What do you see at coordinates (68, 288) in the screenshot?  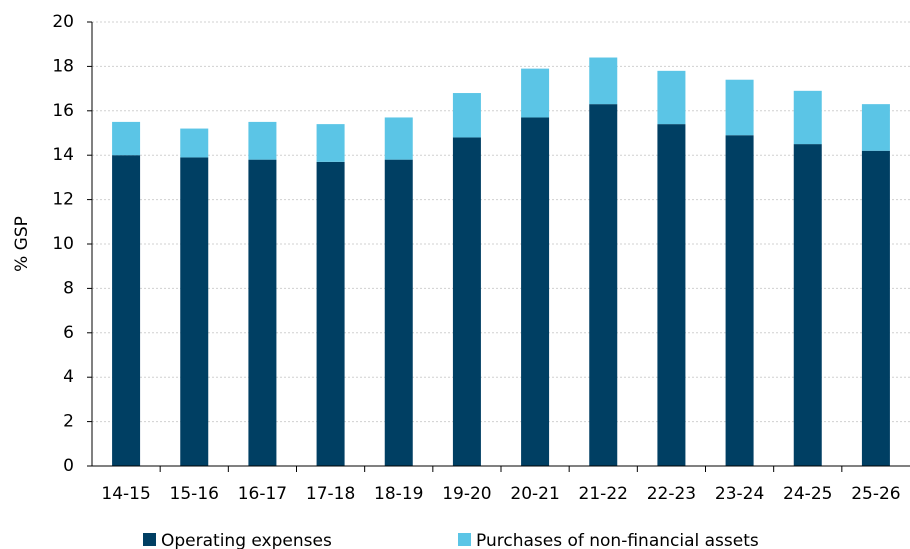 I see `y-tick-label: 8` at bounding box center [68, 288].